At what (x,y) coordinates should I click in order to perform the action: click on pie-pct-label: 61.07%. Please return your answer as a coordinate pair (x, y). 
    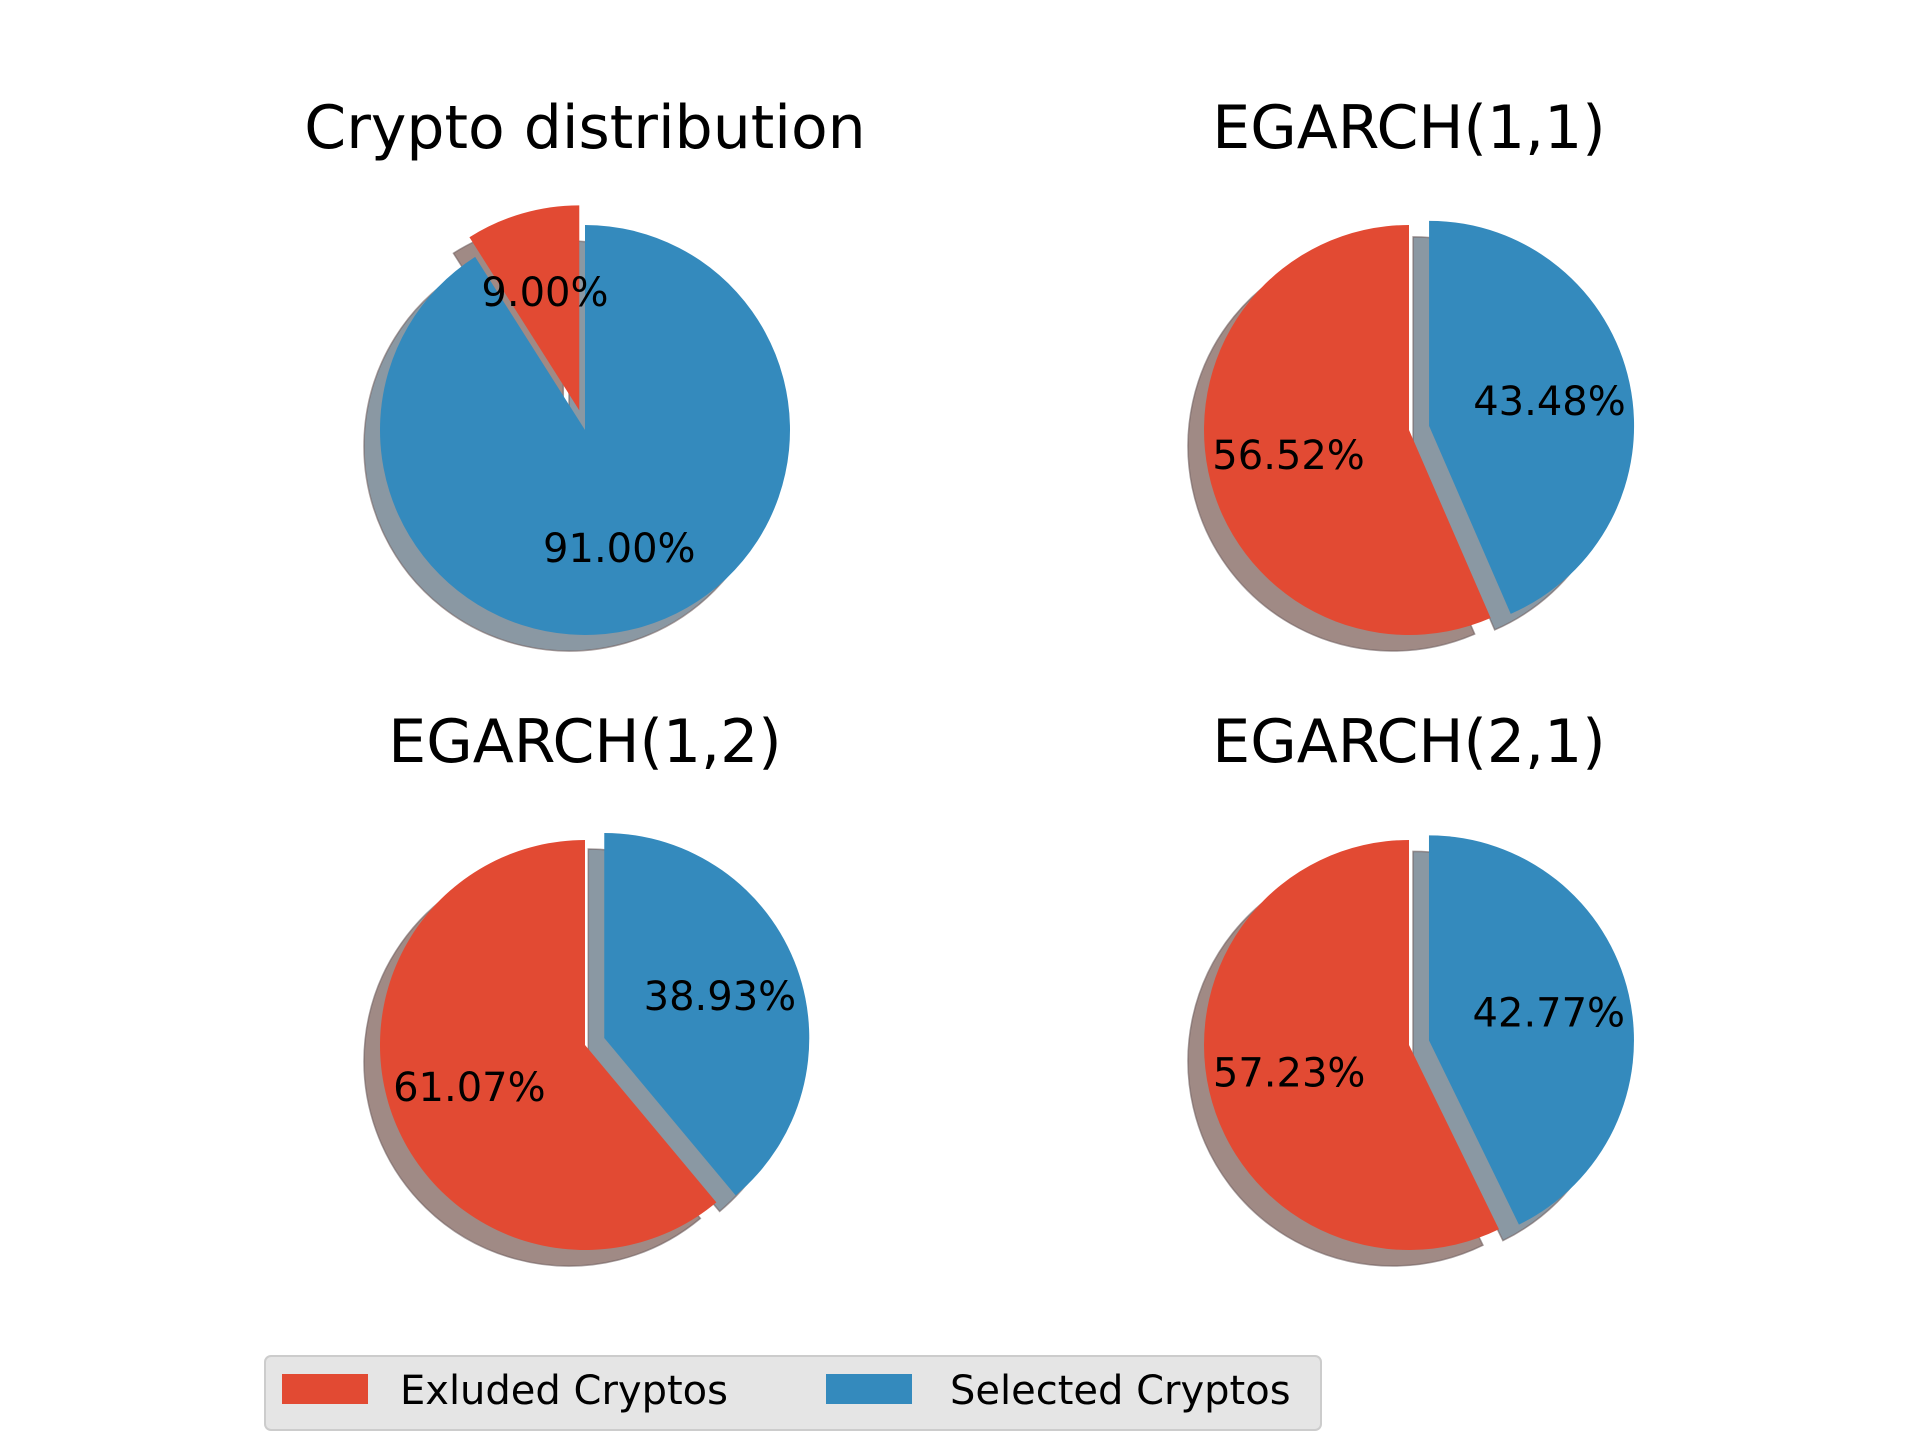
    Looking at the image, I should click on (469, 1088).